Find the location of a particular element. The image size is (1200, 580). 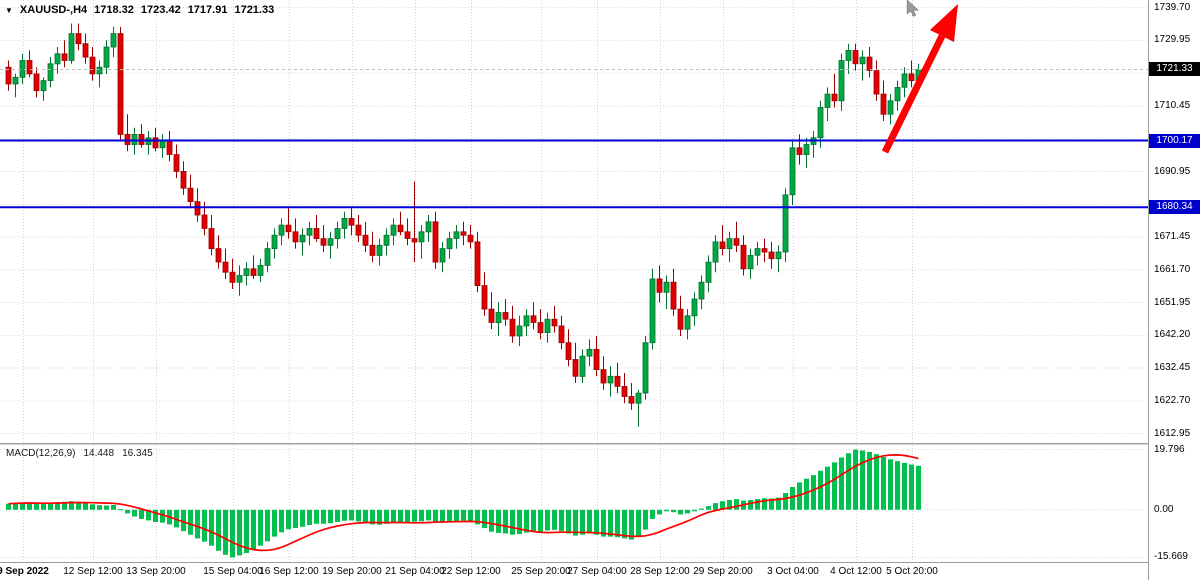

axis-tick-label: 1729.95 is located at coordinates (1172, 39).